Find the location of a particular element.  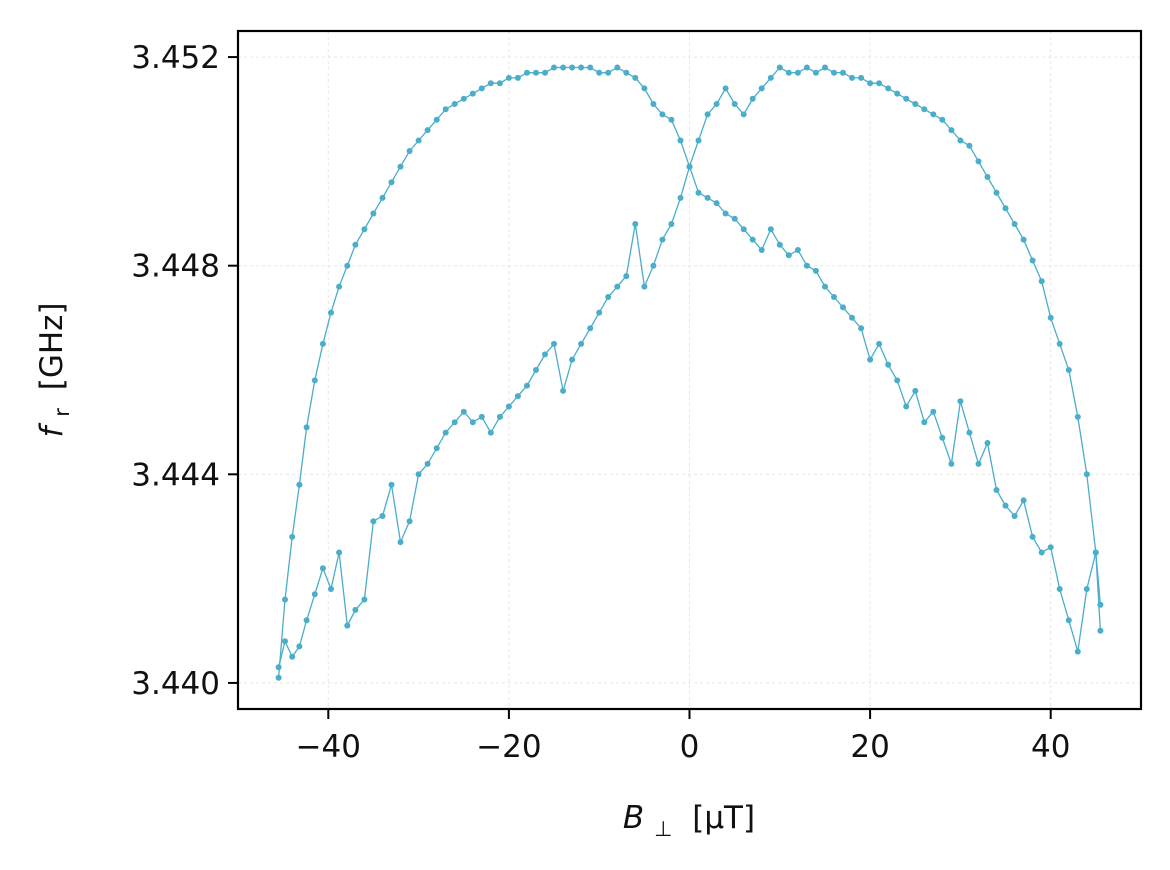

x-tick-label: −40 is located at coordinates (328, 747).